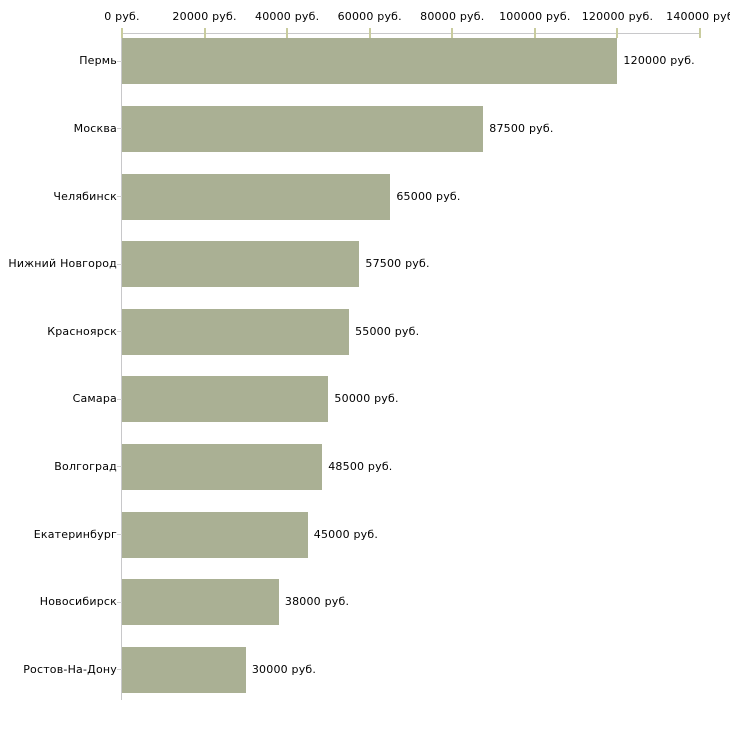 This screenshot has width=730, height=730. Describe the element at coordinates (82, 331) in the screenshot. I see `category-label: Красноярск` at that location.